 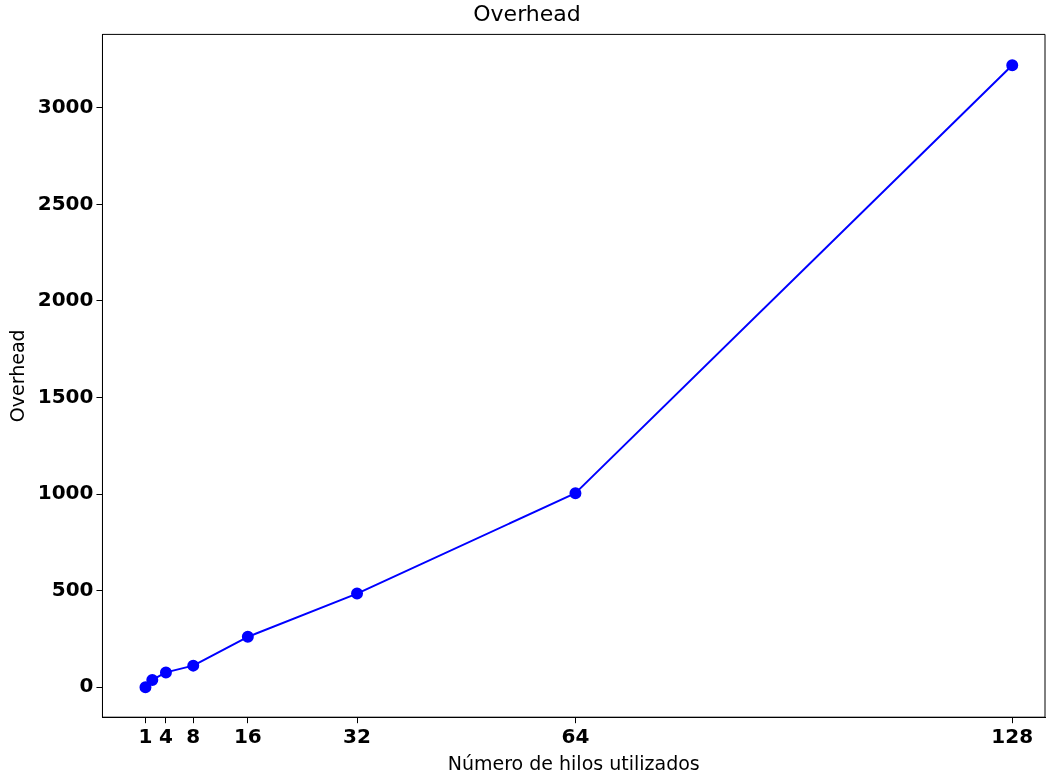 I want to click on y-tick-label: 2000, so click(x=65, y=299).